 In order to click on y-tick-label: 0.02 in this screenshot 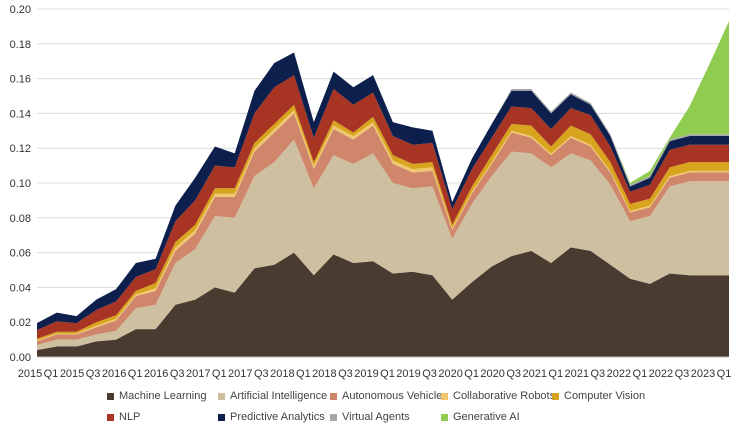, I will do `click(20, 323)`.